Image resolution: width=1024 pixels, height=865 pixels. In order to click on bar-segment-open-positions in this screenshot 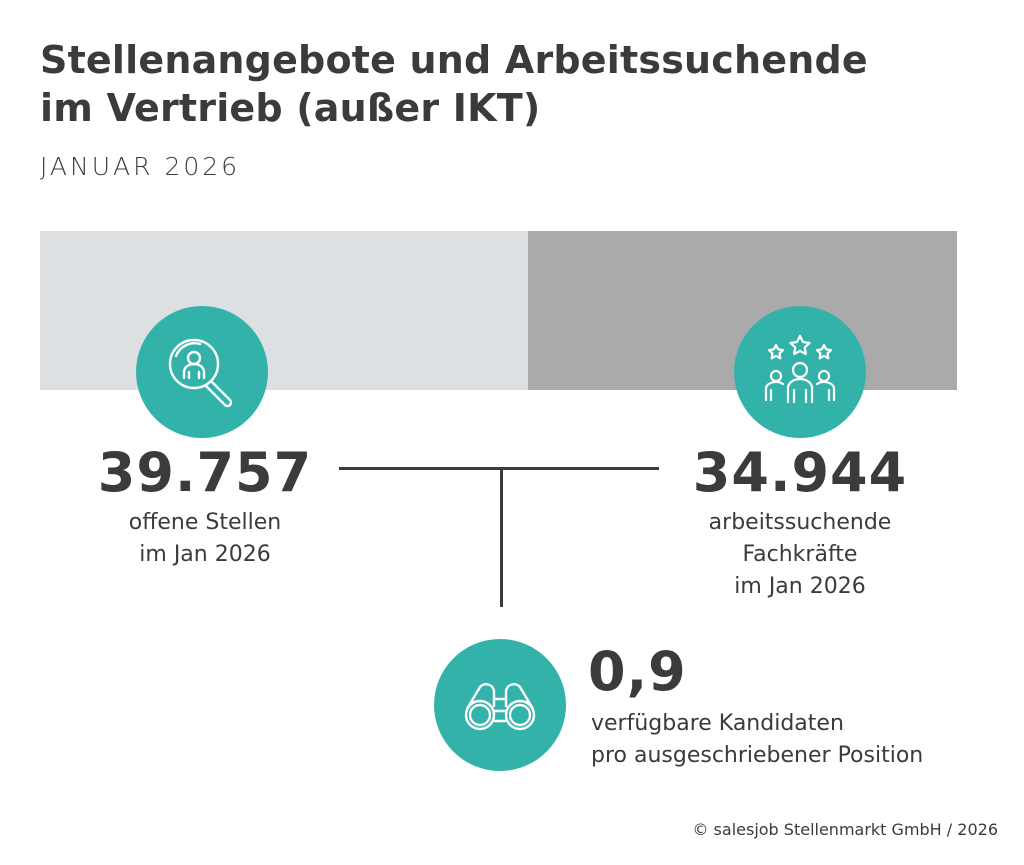, I will do `click(284, 310)`.